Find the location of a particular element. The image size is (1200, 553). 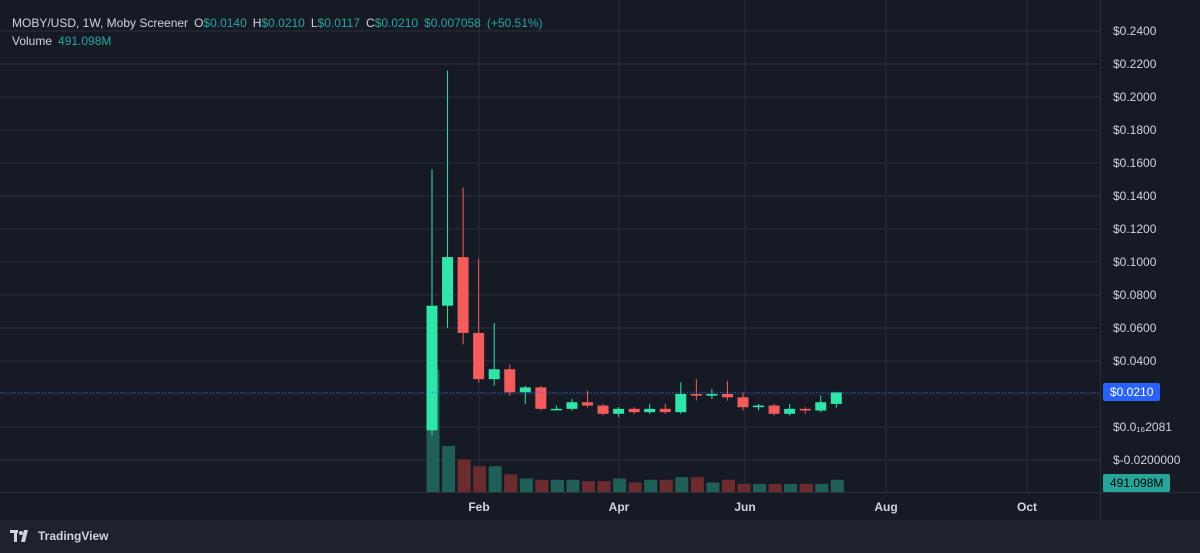

open-label: O is located at coordinates (199, 23).